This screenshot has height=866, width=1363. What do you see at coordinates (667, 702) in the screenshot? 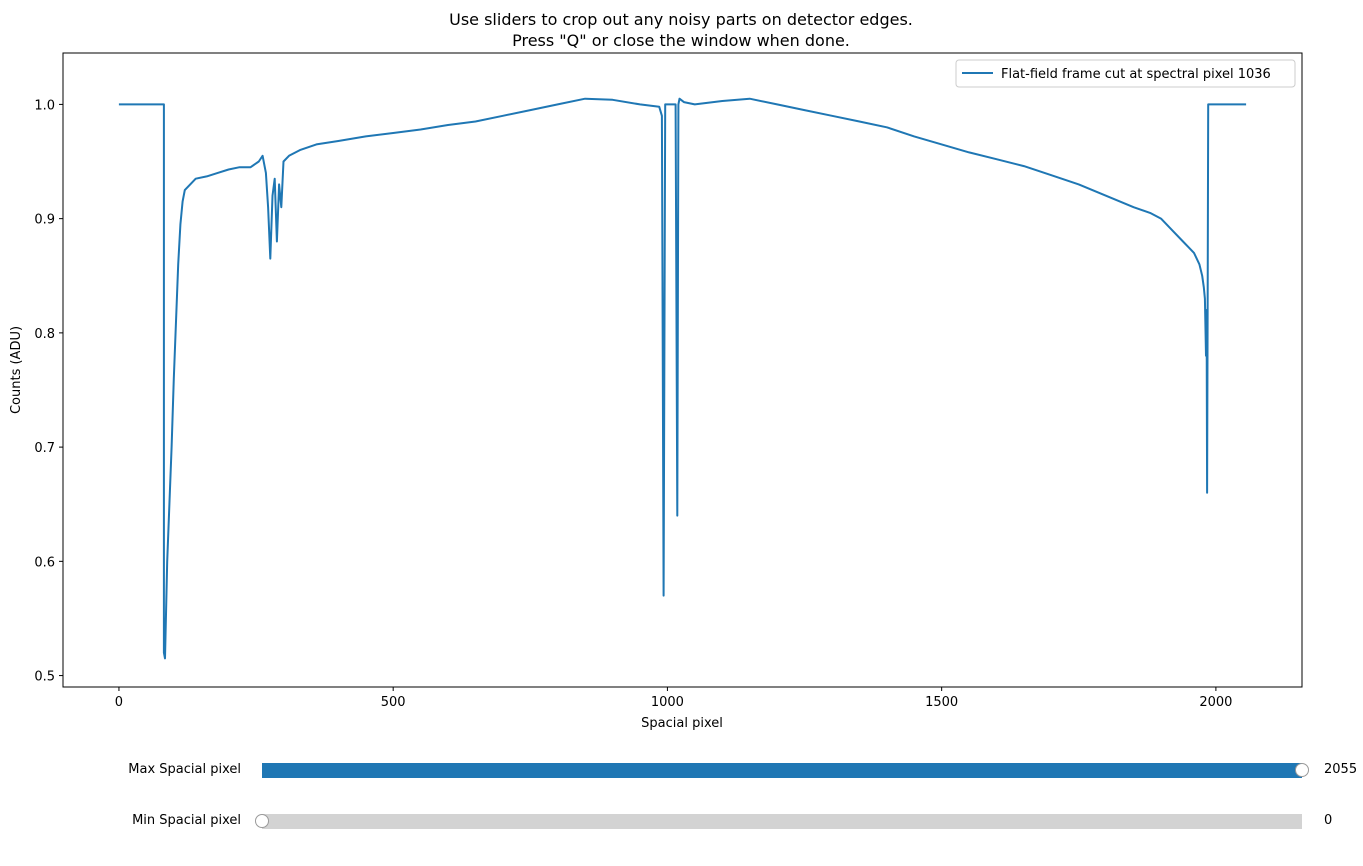
I see `x-tick-label: 1000` at bounding box center [667, 702].